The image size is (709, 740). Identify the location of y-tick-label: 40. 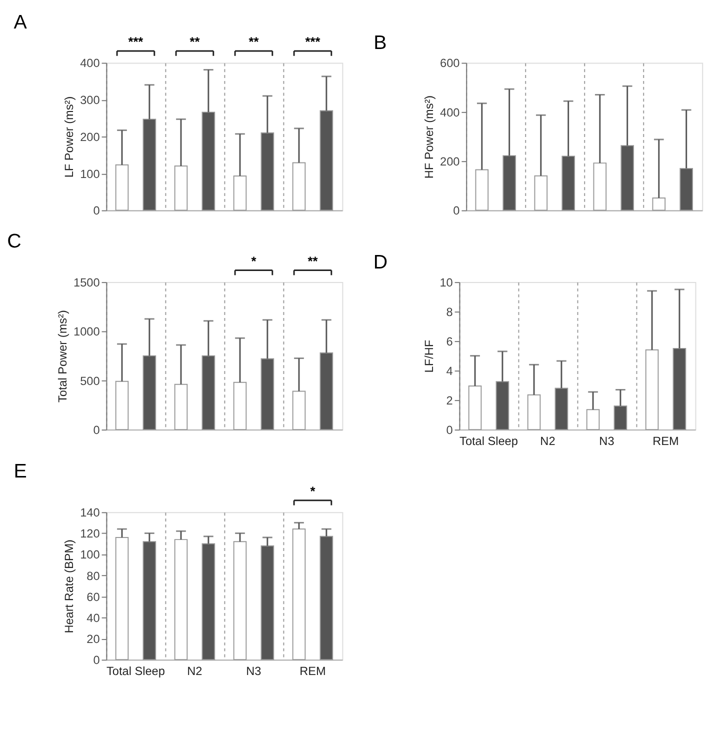
(93, 617).